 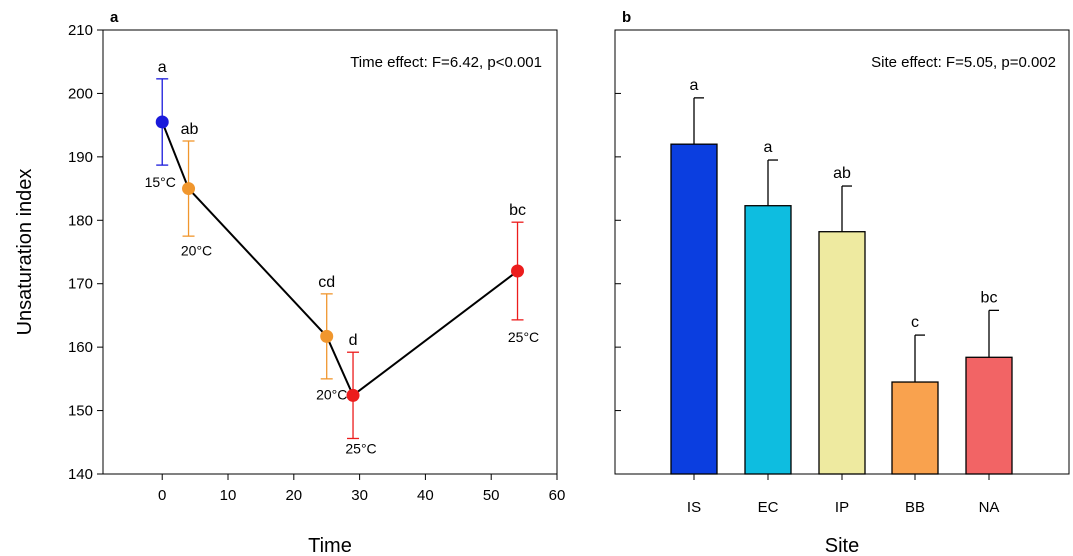 I want to click on panel-b-y-axis, so click(x=618, y=252).